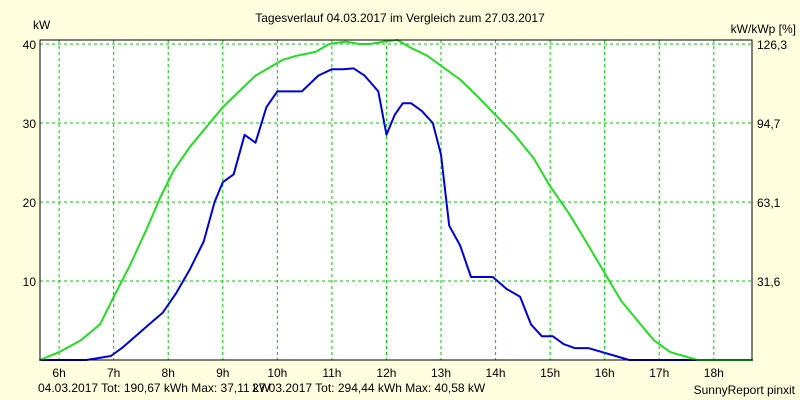  What do you see at coordinates (277, 373) in the screenshot?
I see `x-tick-label: 10h` at bounding box center [277, 373].